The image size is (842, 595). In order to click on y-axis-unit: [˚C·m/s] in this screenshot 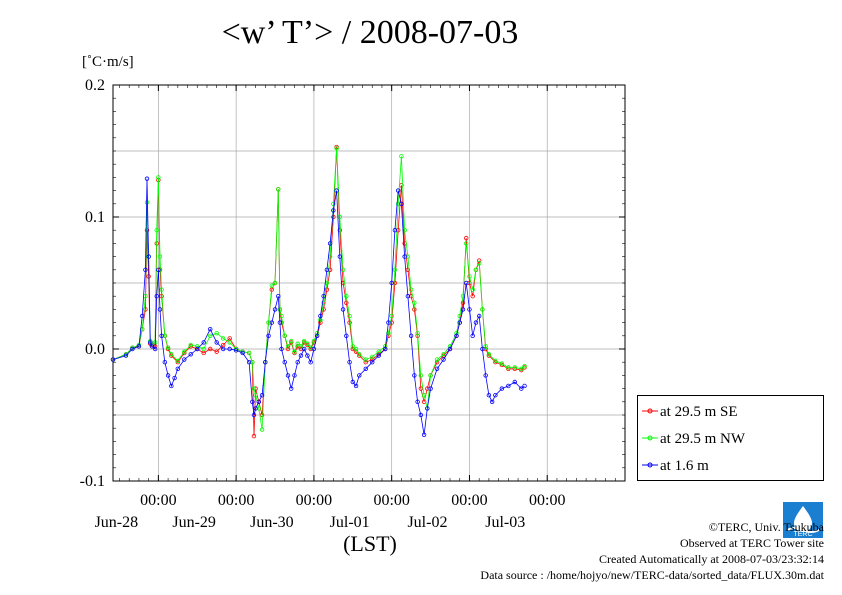, I will do `click(108, 62)`.